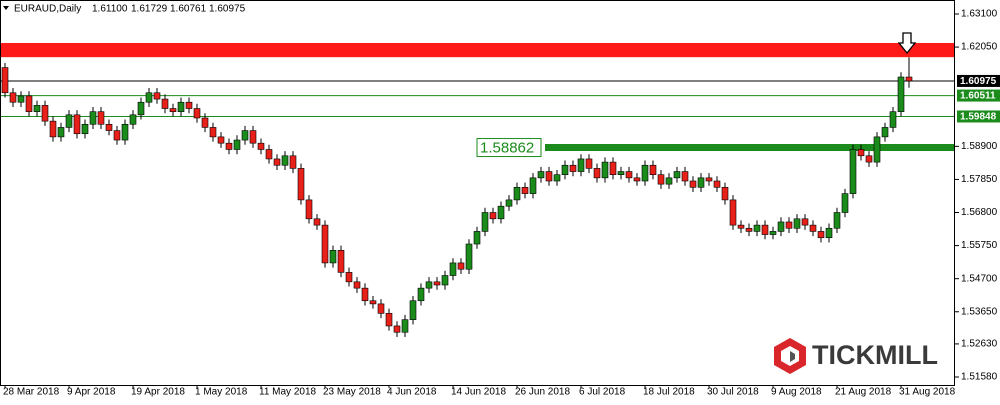 The height and width of the screenshot is (405, 1000). What do you see at coordinates (602, 392) in the screenshot?
I see `x-tick-label: 6 Jul 2018` at bounding box center [602, 392].